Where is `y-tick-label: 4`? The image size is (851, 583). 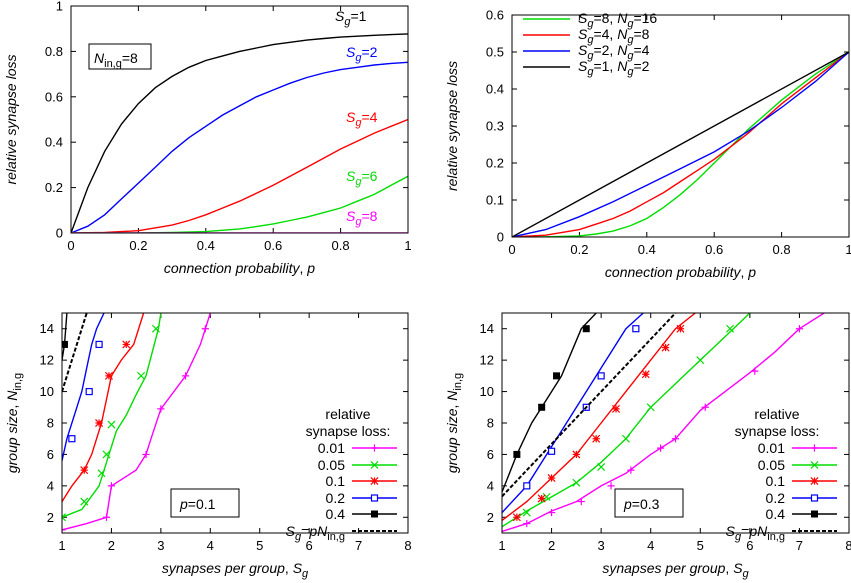
y-tick-label: 4 is located at coordinates (50, 485).